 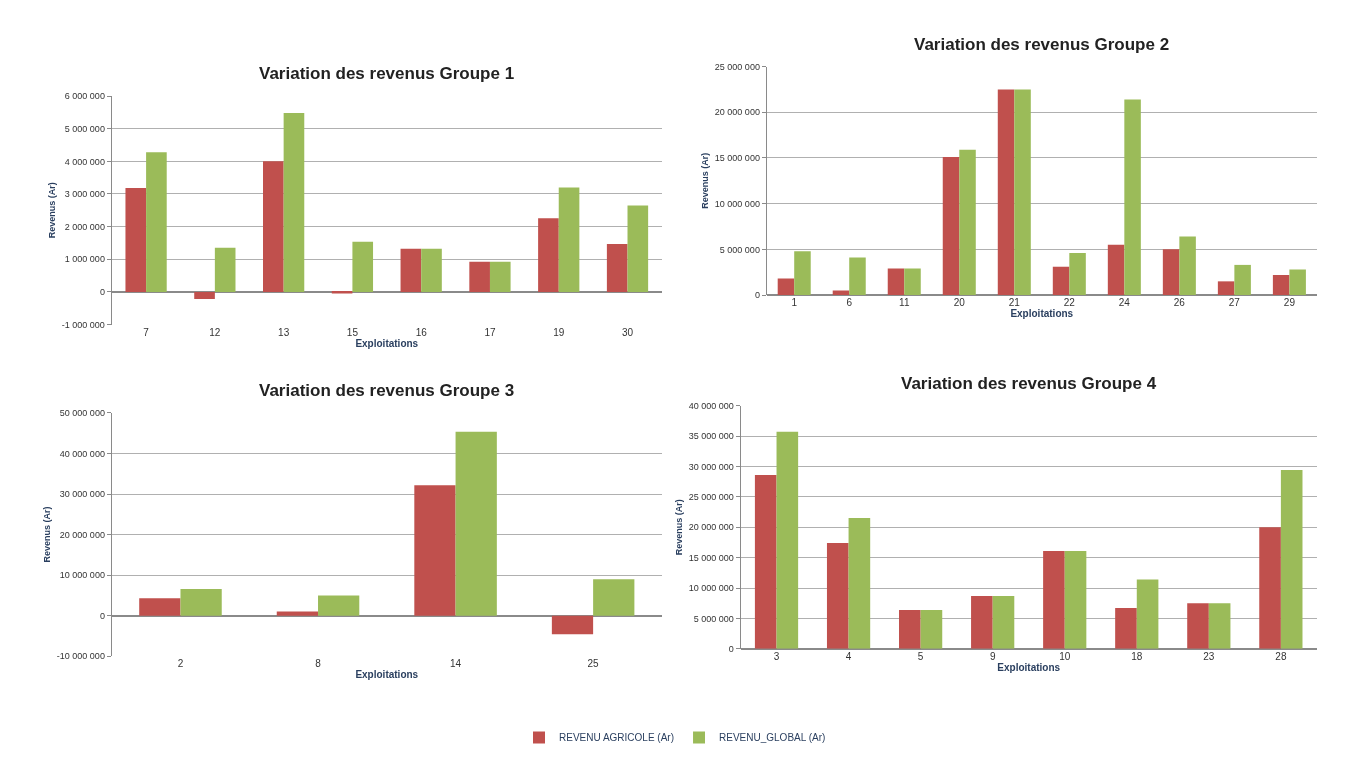 What do you see at coordinates (318, 664) in the screenshot?
I see `x-tick-label: 8` at bounding box center [318, 664].